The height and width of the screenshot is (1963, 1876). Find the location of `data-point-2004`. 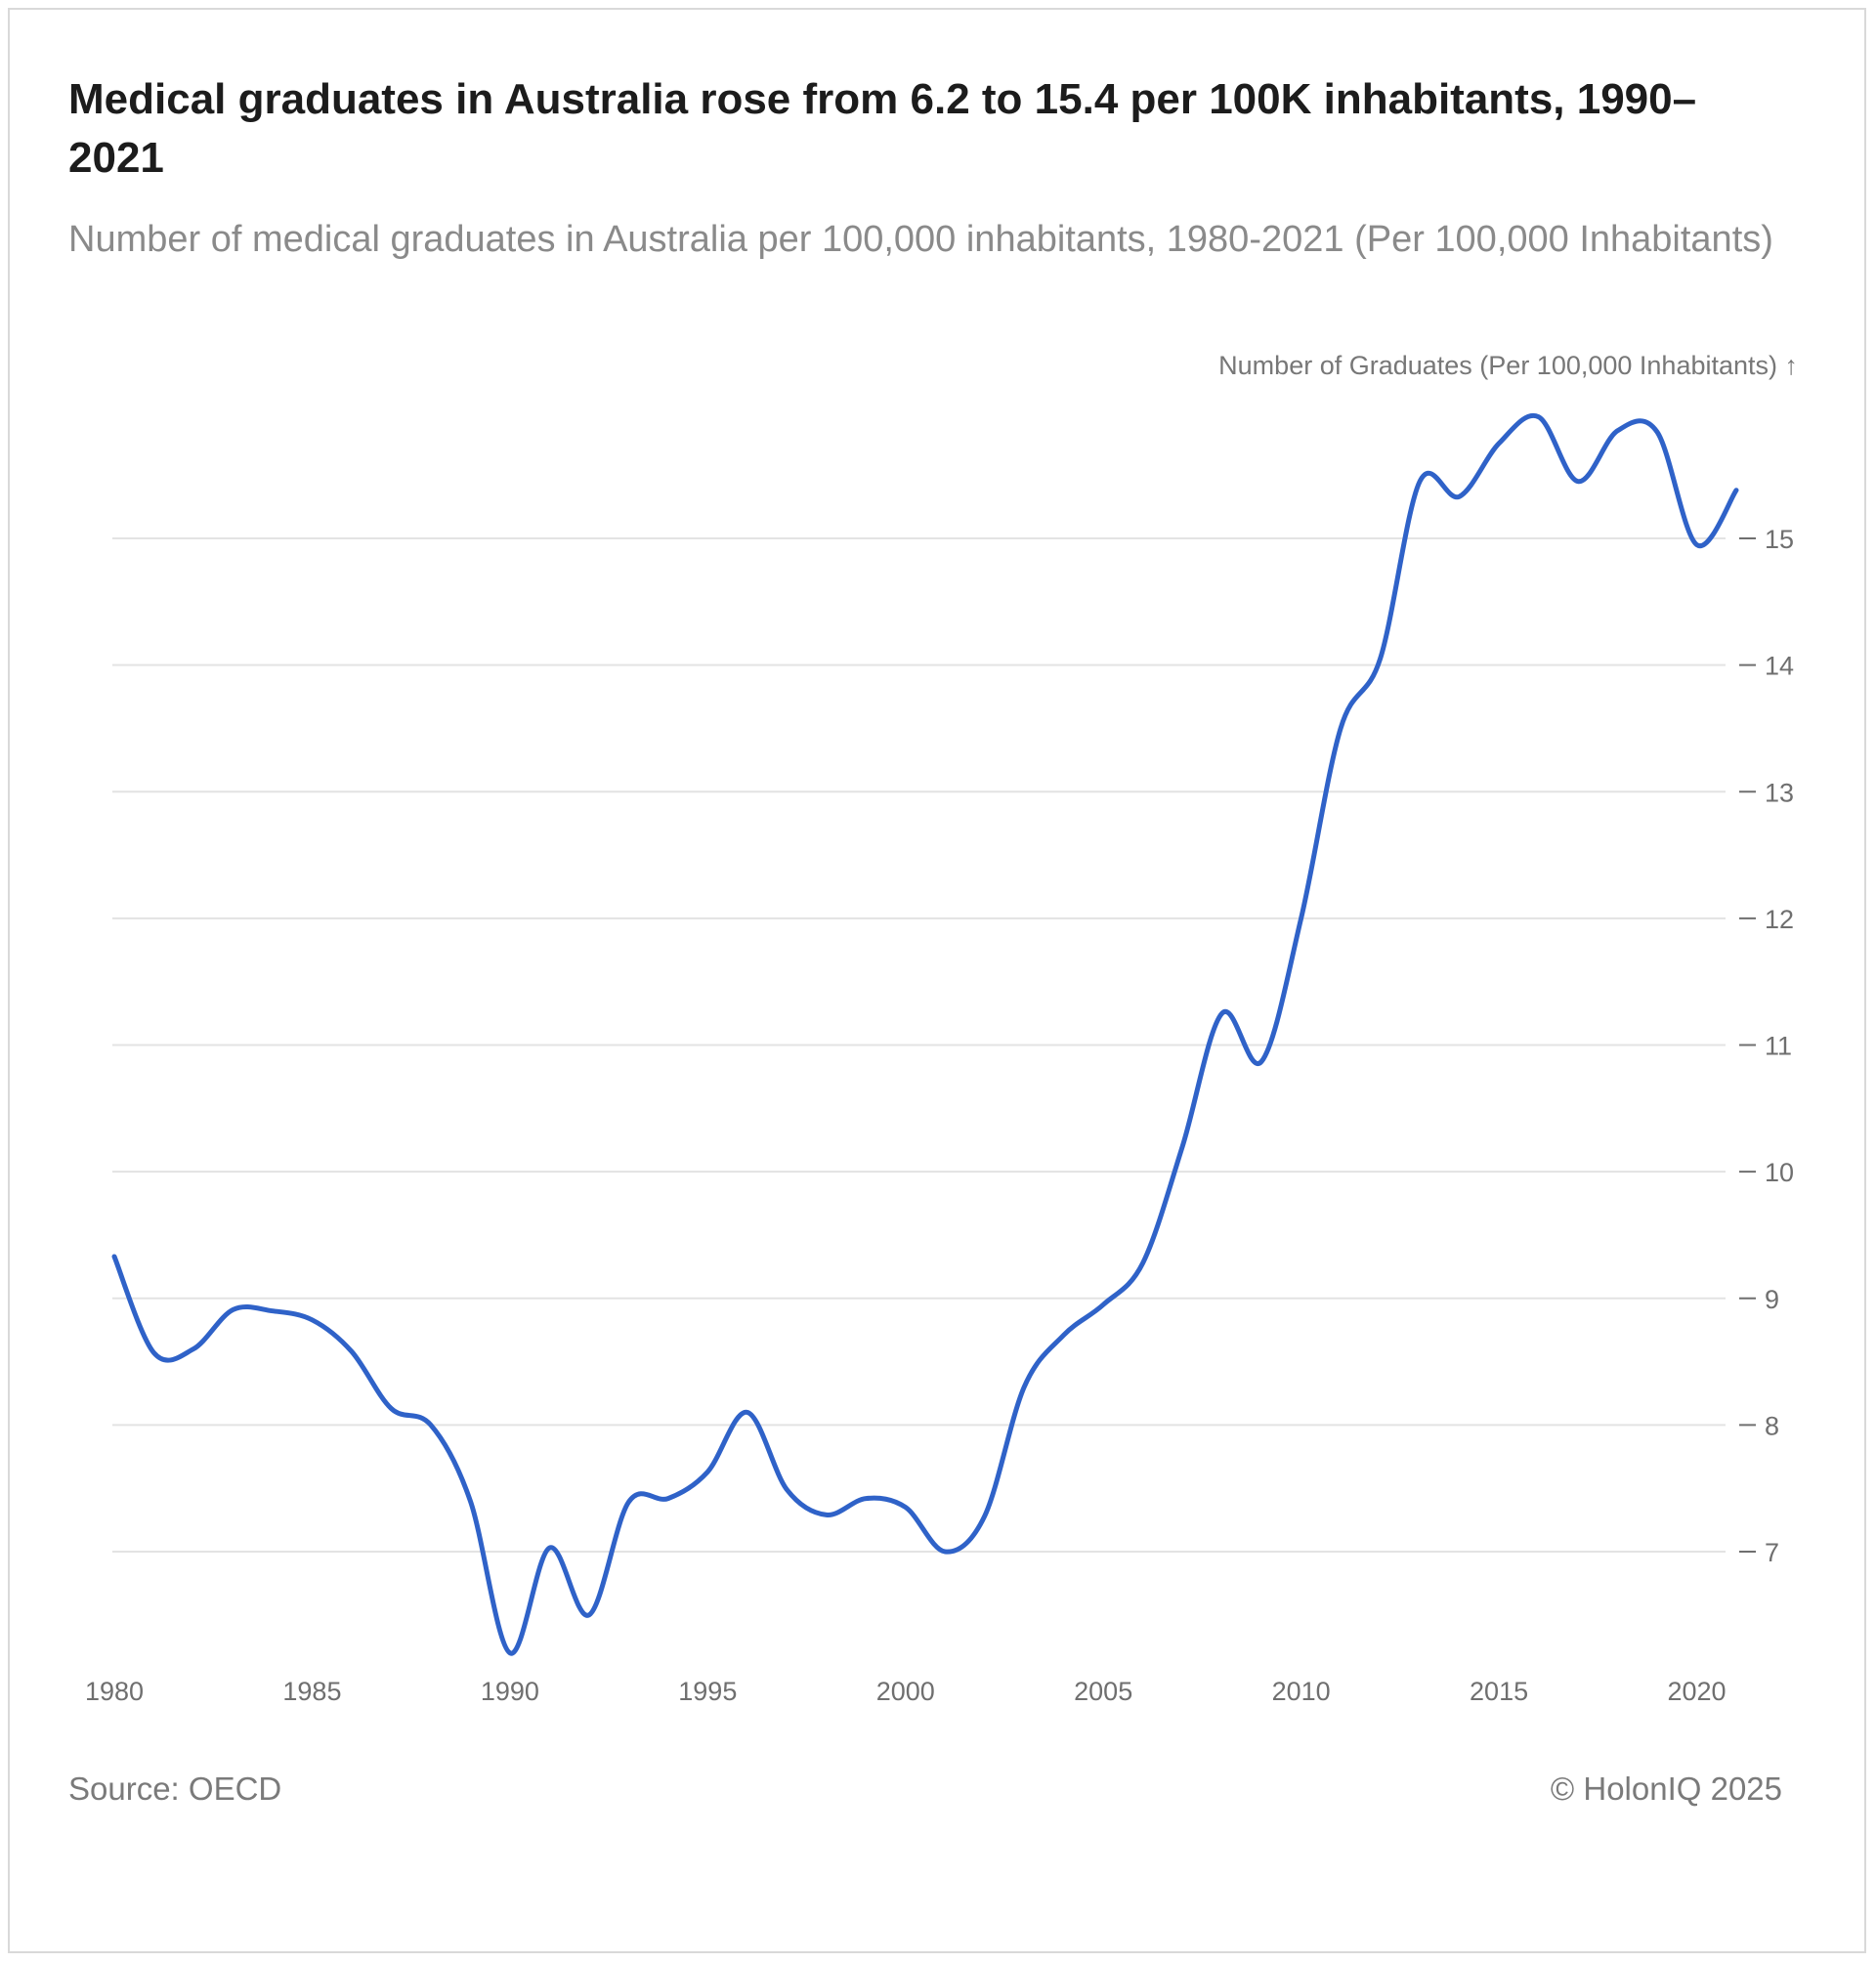

data-point-2004 is located at coordinates (1064, 1335).